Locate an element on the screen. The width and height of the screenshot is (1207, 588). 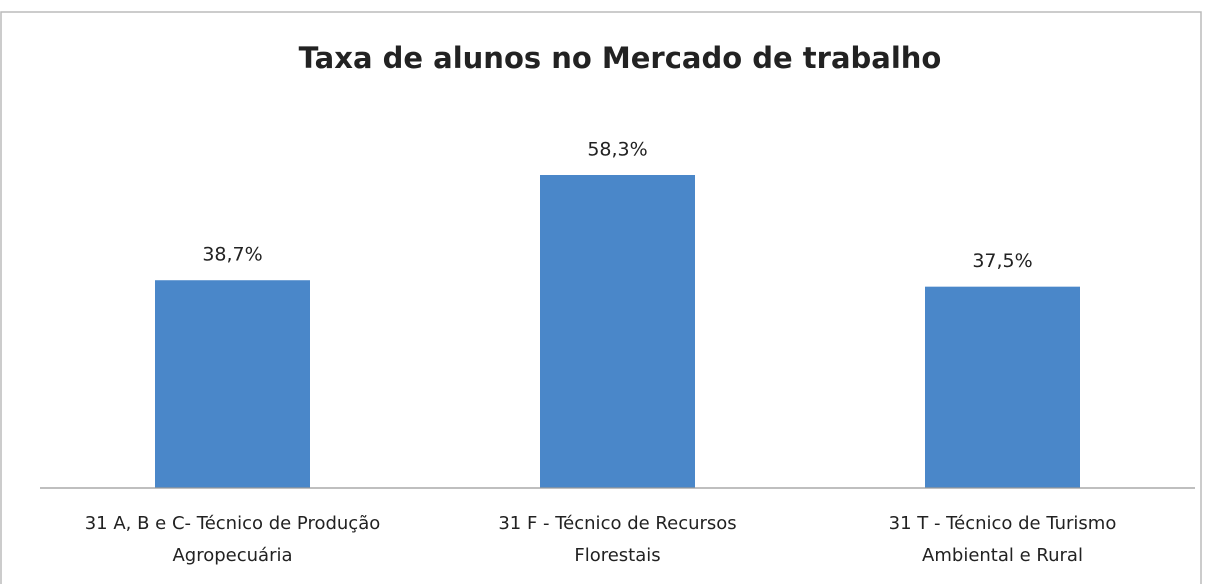
x-tick-label: Agropecuária is located at coordinates (232, 555).